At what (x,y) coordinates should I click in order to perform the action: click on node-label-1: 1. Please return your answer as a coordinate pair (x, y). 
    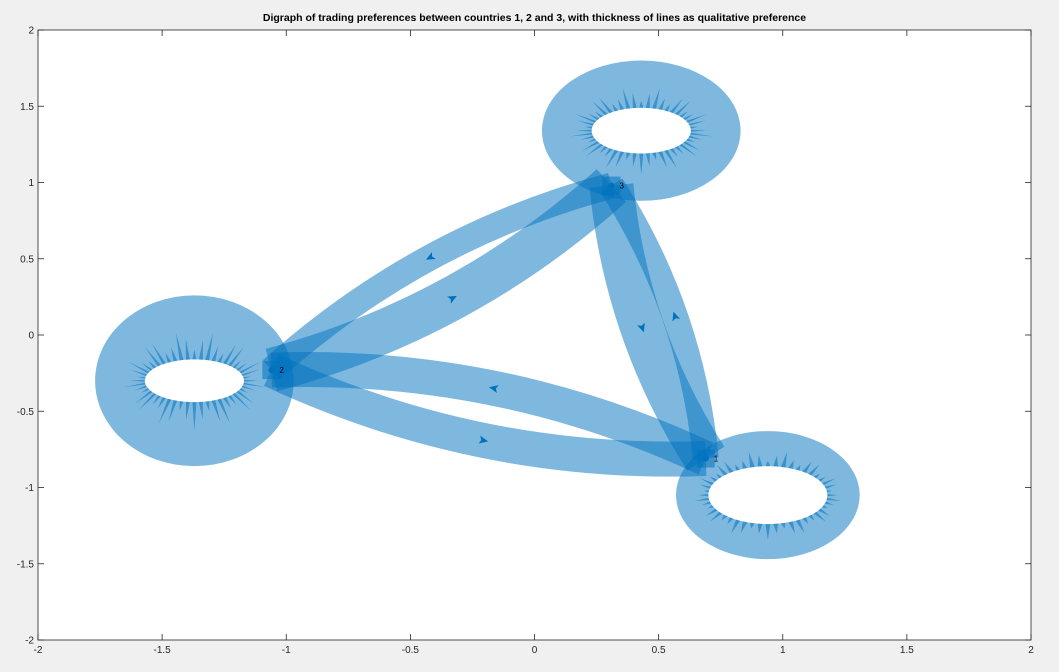
    Looking at the image, I should click on (716, 459).